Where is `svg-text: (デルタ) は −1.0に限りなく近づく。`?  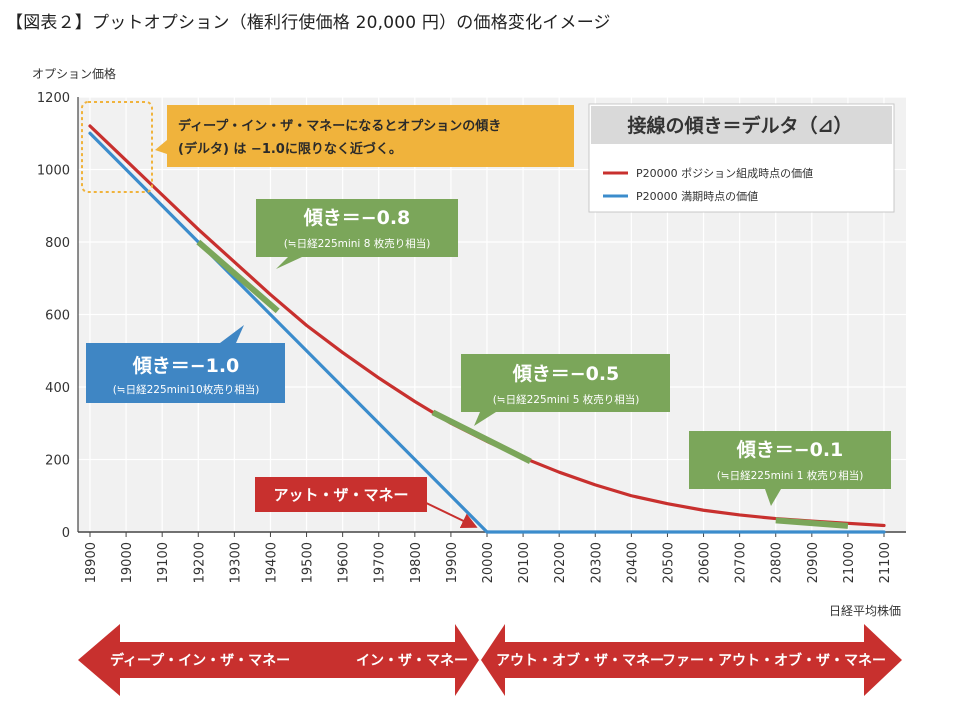
svg-text: (デルタ) は −1.0に限りなく近づく。 is located at coordinates (290, 149).